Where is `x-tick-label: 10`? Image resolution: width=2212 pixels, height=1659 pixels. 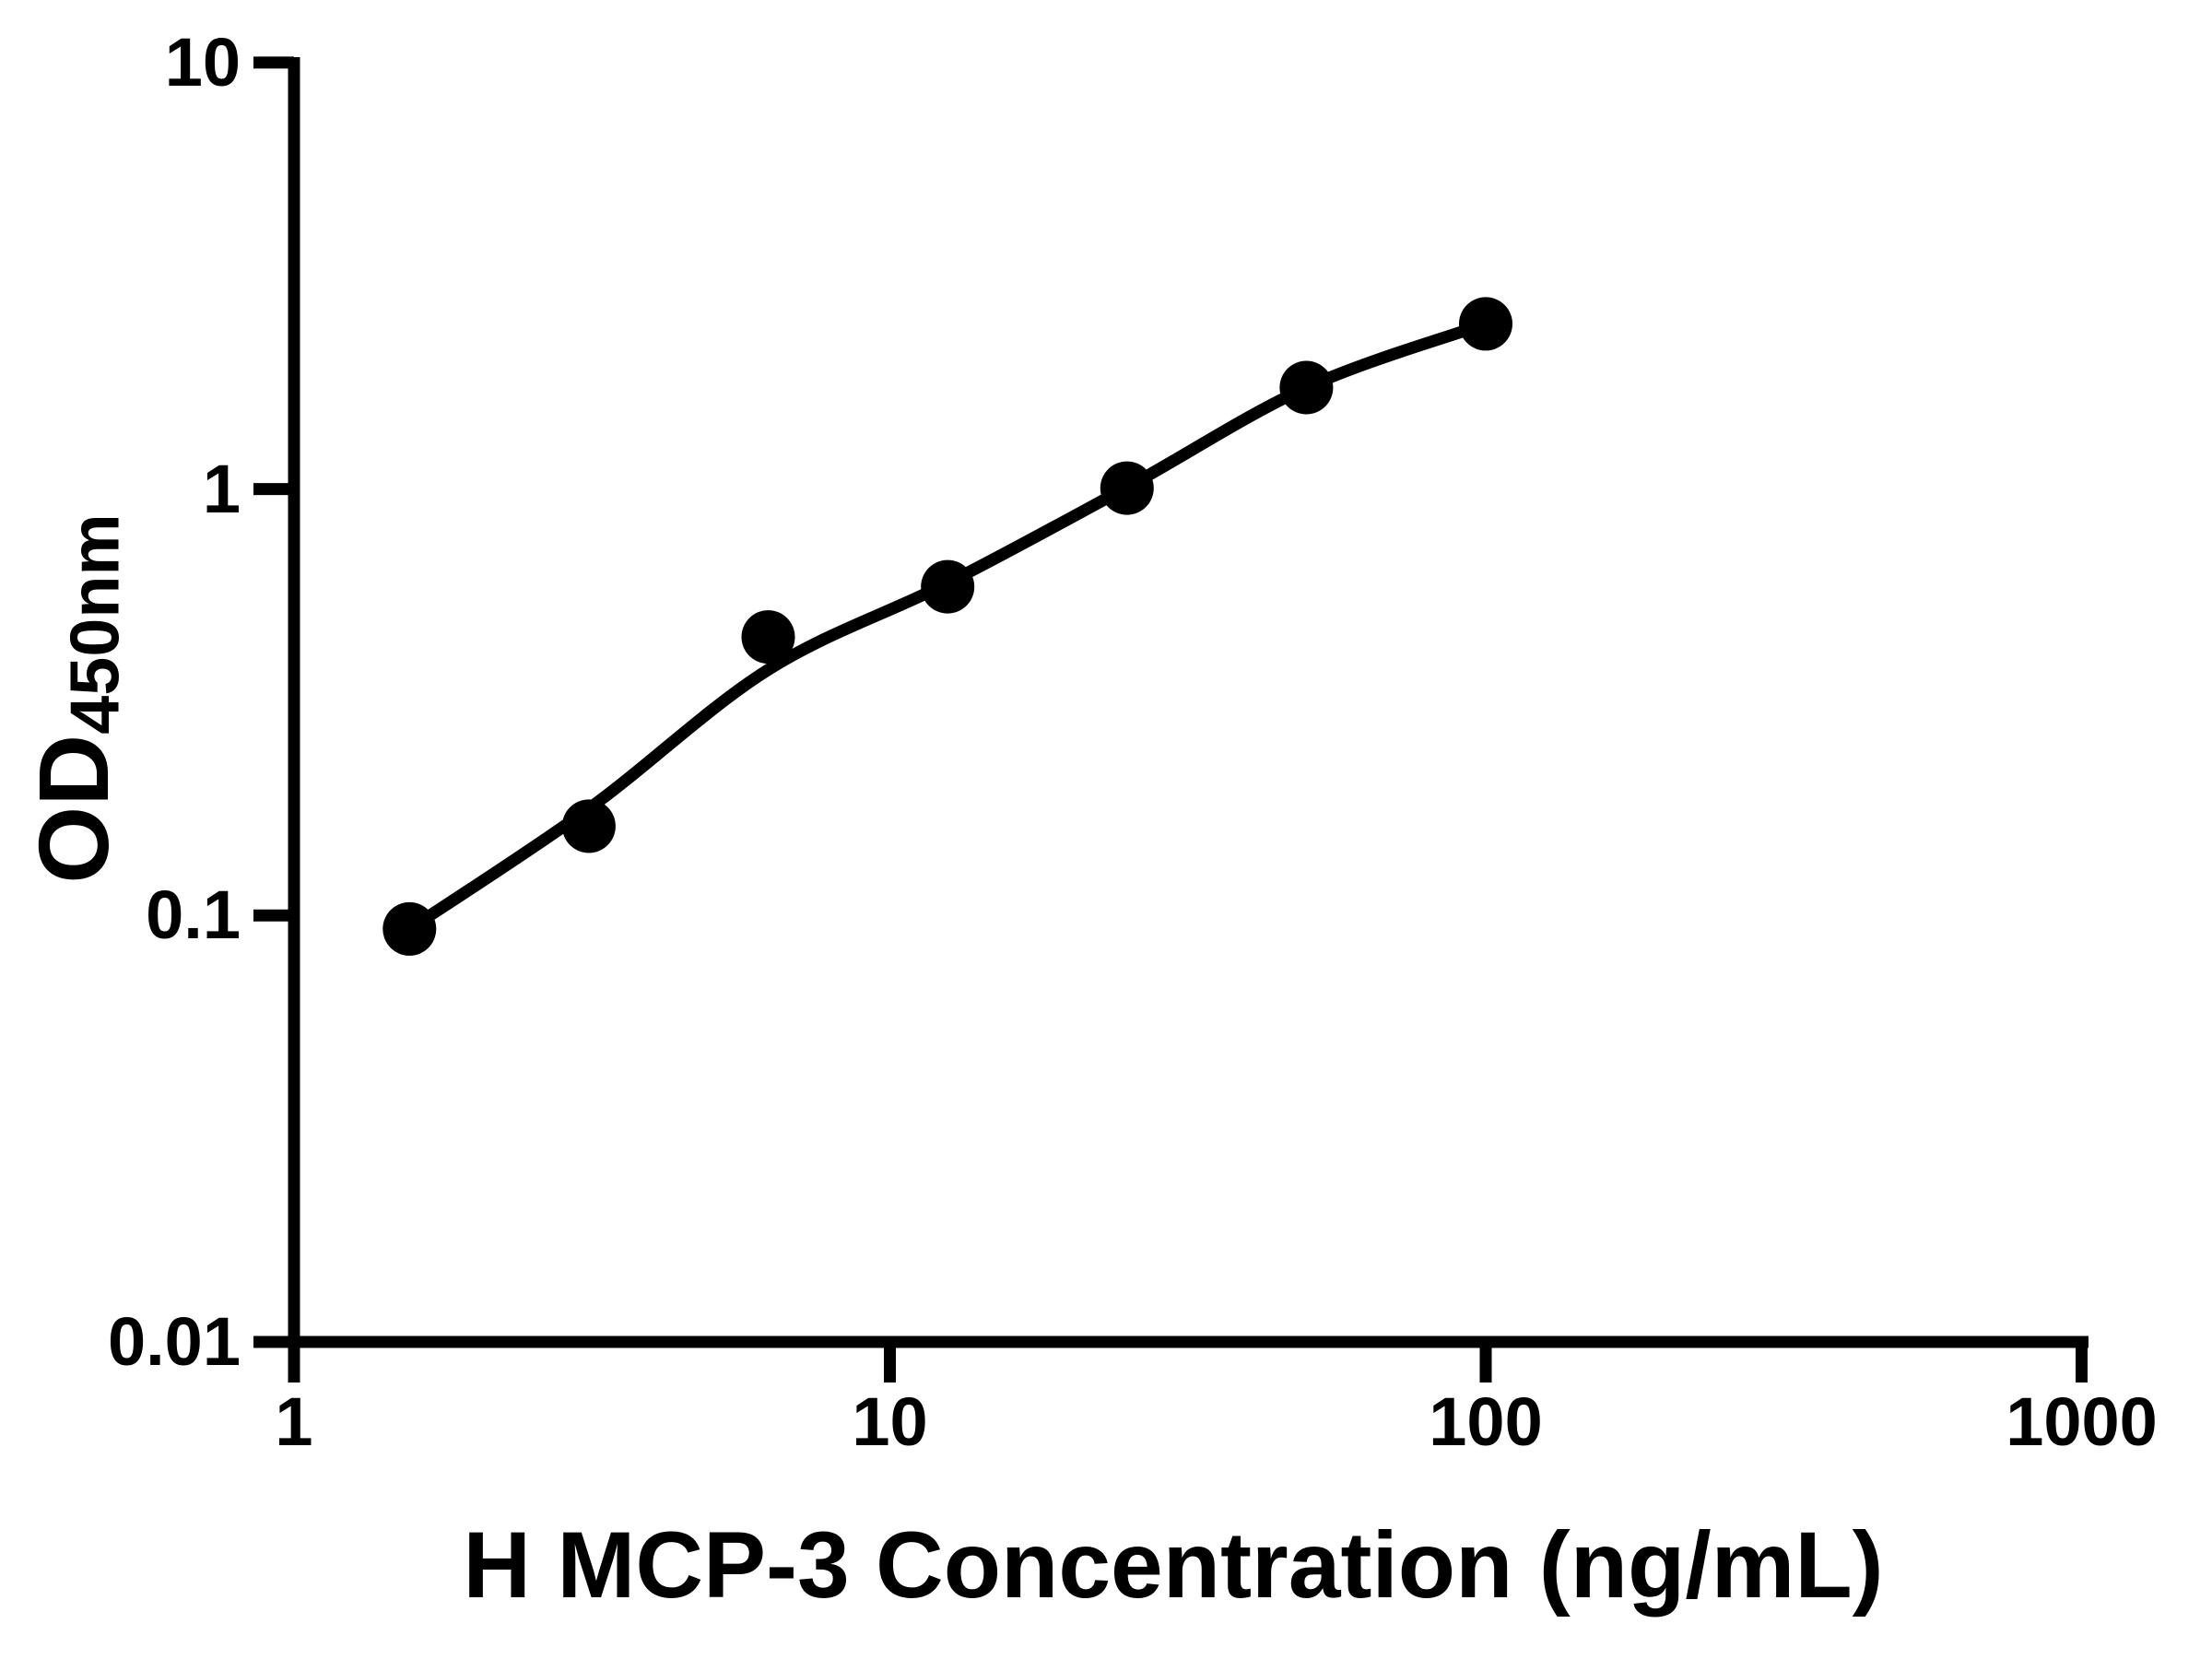 x-tick-label: 10 is located at coordinates (890, 1421).